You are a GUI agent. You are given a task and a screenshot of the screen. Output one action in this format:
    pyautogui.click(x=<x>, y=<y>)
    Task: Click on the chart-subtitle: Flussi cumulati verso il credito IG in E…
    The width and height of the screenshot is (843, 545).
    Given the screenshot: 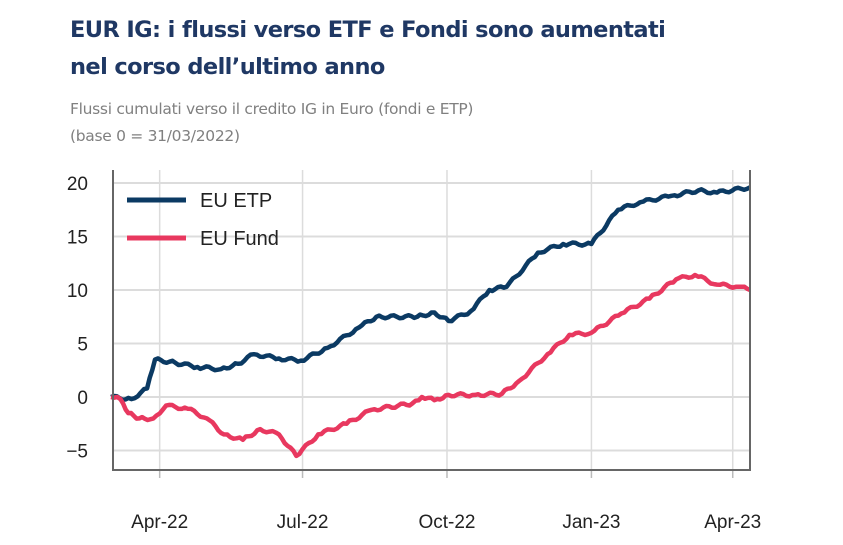 What is the action you would take?
    pyautogui.click(x=271, y=123)
    